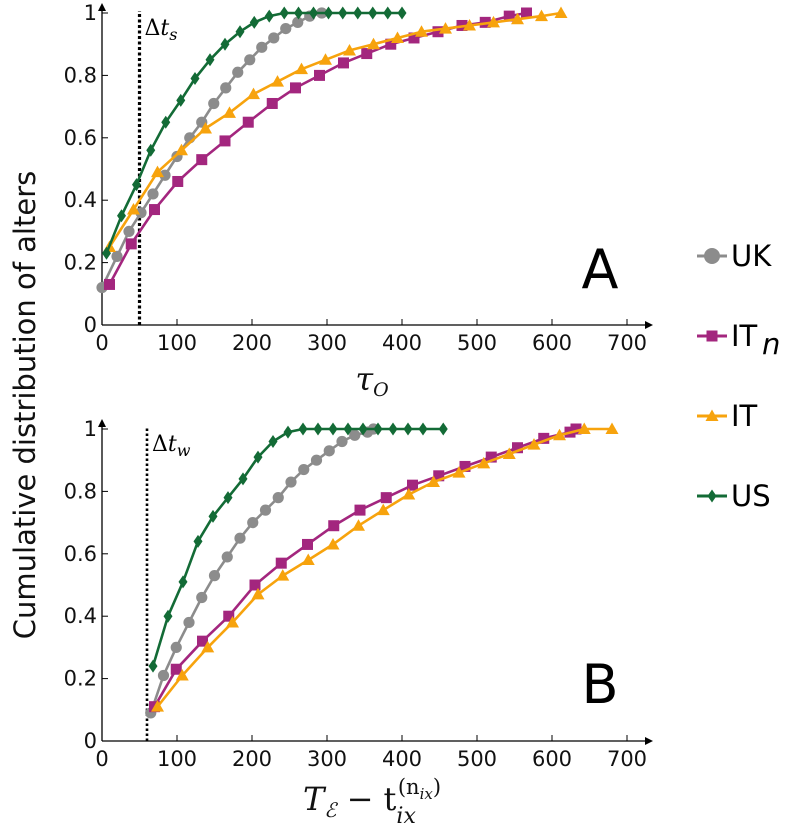 The image size is (789, 837). Describe the element at coordinates (101, 343) in the screenshot. I see `x-tick-label: 0` at that location.